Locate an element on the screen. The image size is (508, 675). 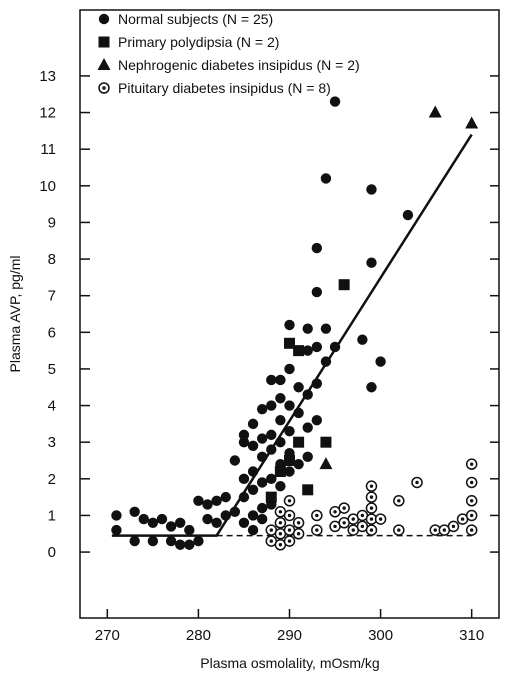
x-axis-title: Plasma osmolality, mOsm/kg is located at coordinates (289, 663).